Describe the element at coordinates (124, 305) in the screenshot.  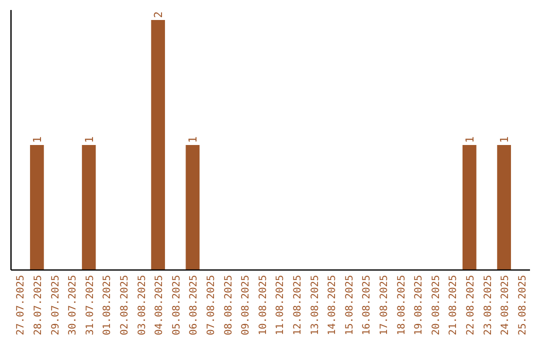
I see `x-tick-label: 02.08.2025` at that location.